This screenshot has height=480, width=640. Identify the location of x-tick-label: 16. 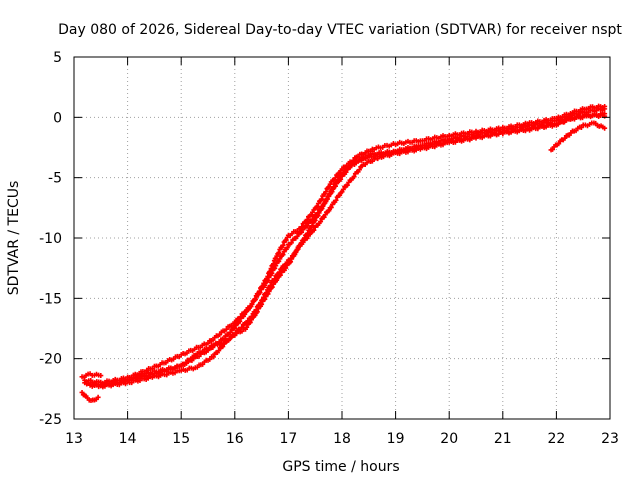
(235, 439).